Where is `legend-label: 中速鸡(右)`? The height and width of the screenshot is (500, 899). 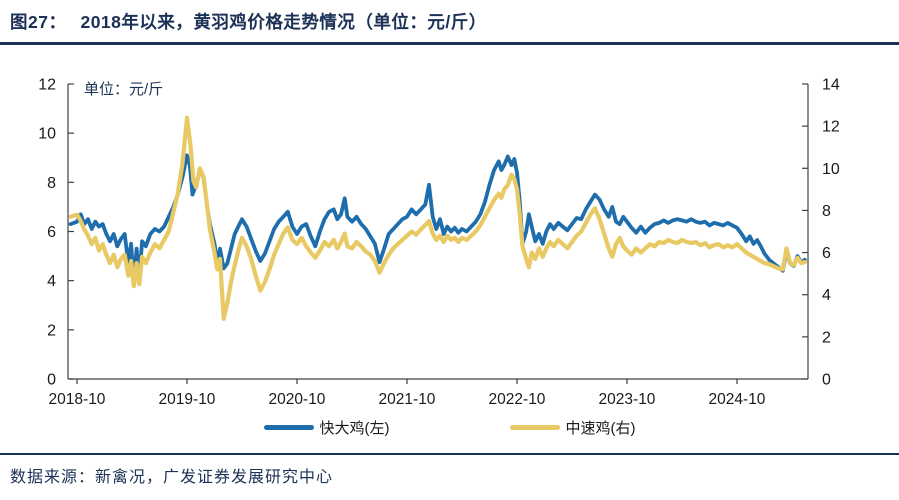 legend-label: 中速鸡(右) is located at coordinates (600, 428).